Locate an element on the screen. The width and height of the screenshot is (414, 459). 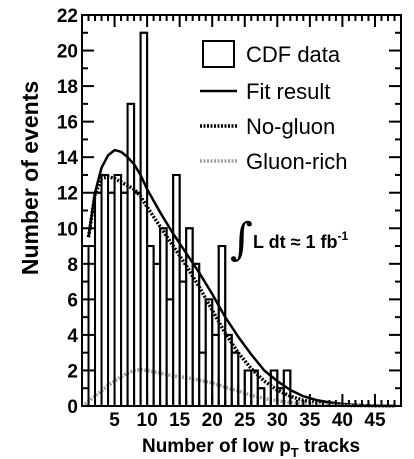
y-tick-label: 14 is located at coordinates (68, 158).